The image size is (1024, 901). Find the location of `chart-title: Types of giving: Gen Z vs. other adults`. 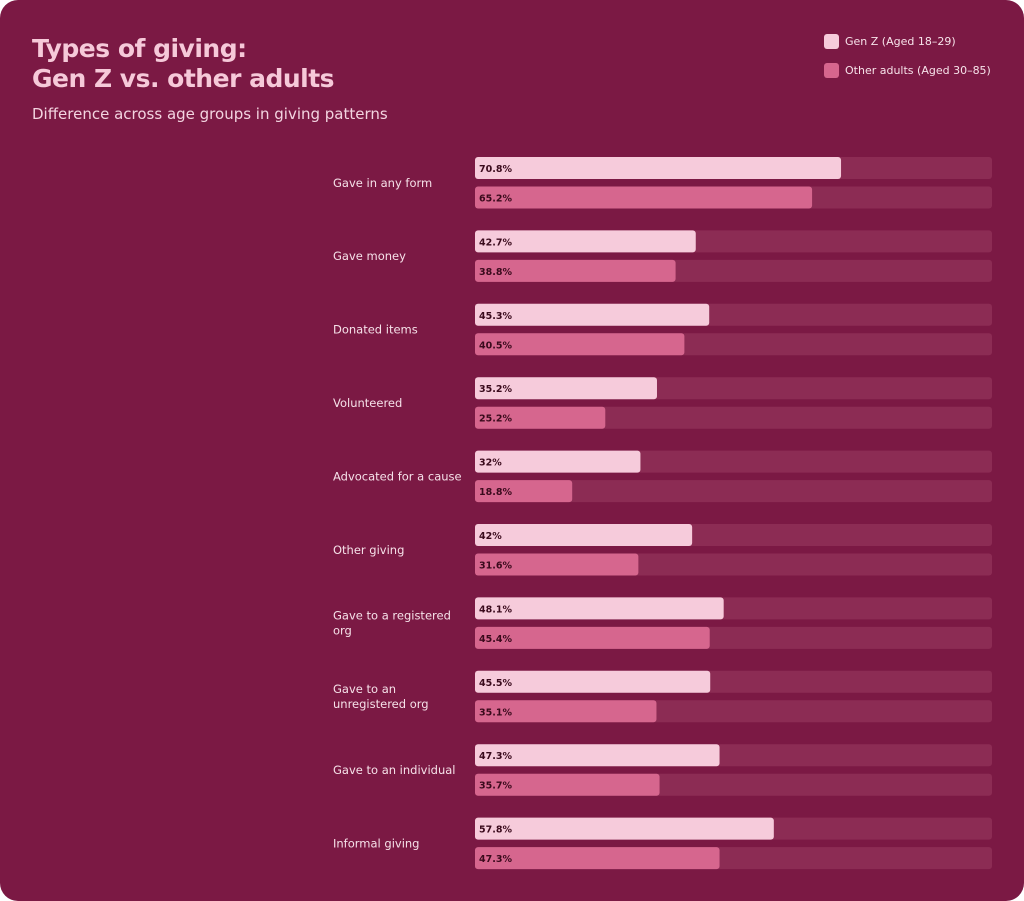

chart-title: Types of giving: Gen Z vs. other adults is located at coordinates (183, 64).